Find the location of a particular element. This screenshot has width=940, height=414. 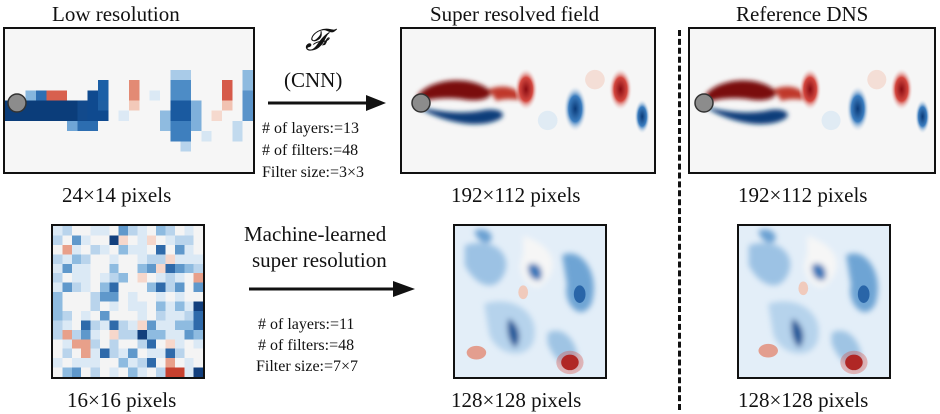

top-low-caption: 24×14 pixels is located at coordinates (117, 195).